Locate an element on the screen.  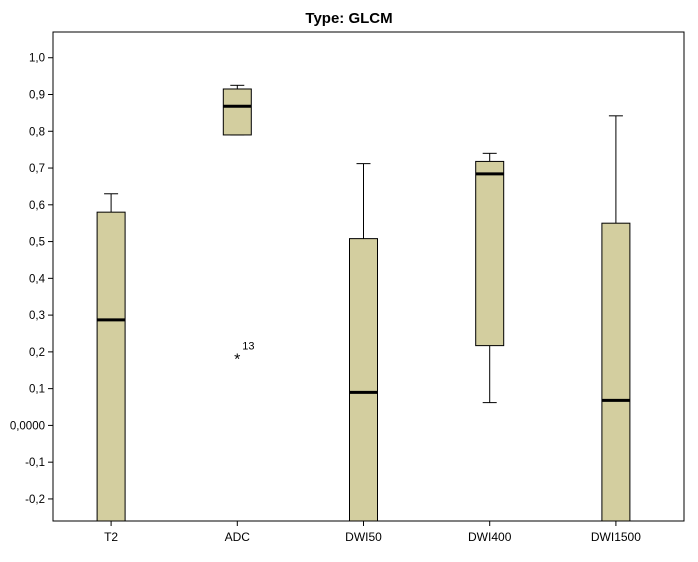
box-adc is located at coordinates (237, 110).